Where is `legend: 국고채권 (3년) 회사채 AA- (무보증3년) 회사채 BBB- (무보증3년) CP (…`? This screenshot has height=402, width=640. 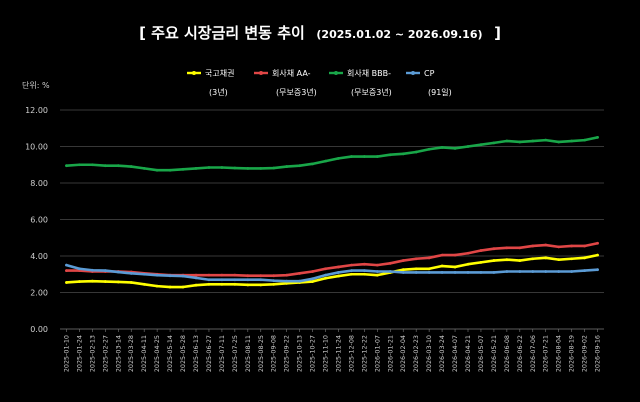 legend: 국고채권 (3년) 회사채 AA- (무보증3년) 회사채 BBB- (무보증3년) CP (… is located at coordinates (319, 82).